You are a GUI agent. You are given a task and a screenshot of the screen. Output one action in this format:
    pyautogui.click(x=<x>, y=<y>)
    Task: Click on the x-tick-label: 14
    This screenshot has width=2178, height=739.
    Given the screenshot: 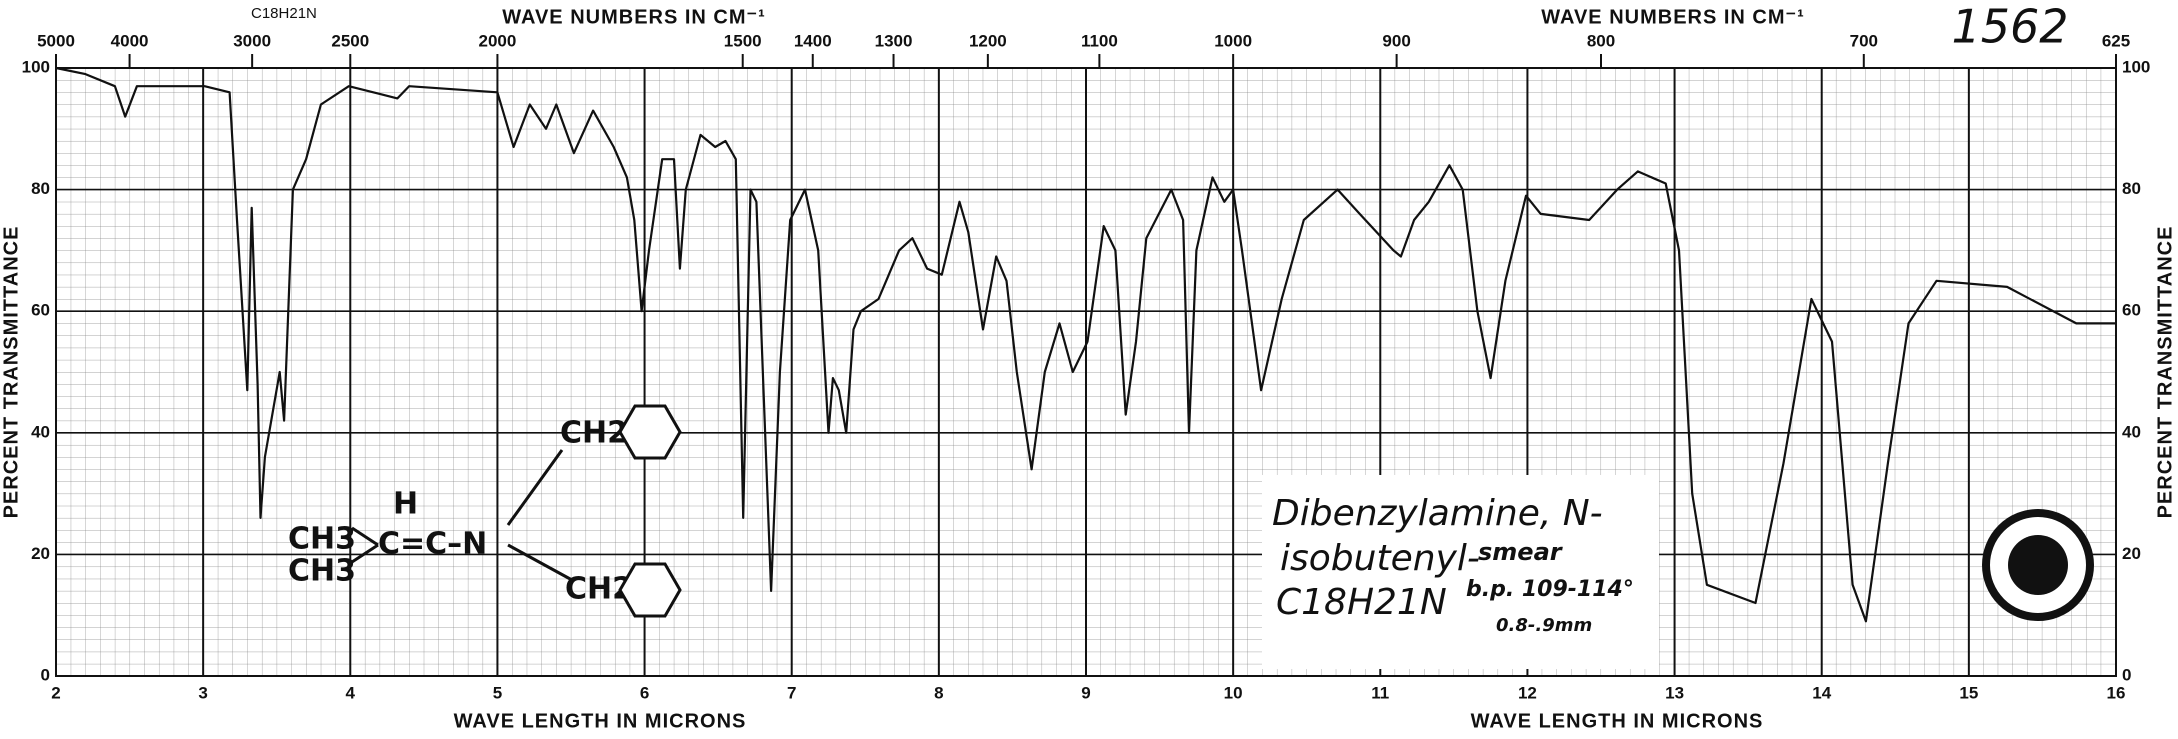 What is the action you would take?
    pyautogui.click(x=1821, y=692)
    